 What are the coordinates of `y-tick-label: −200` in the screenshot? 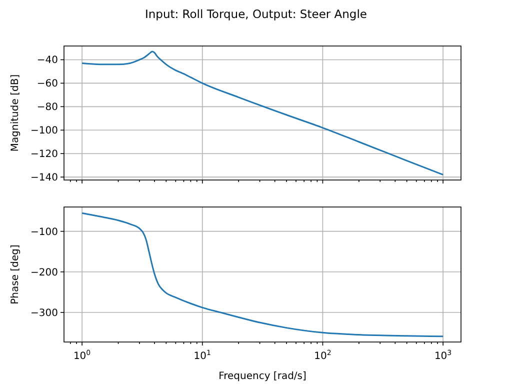 It's located at (44, 272).